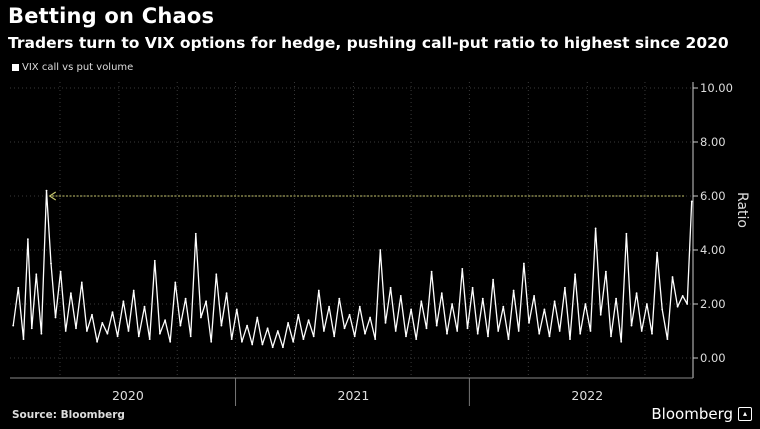 The image size is (760, 429). What do you see at coordinates (587, 395) in the screenshot?
I see `x-tick-label: 2022` at bounding box center [587, 395].